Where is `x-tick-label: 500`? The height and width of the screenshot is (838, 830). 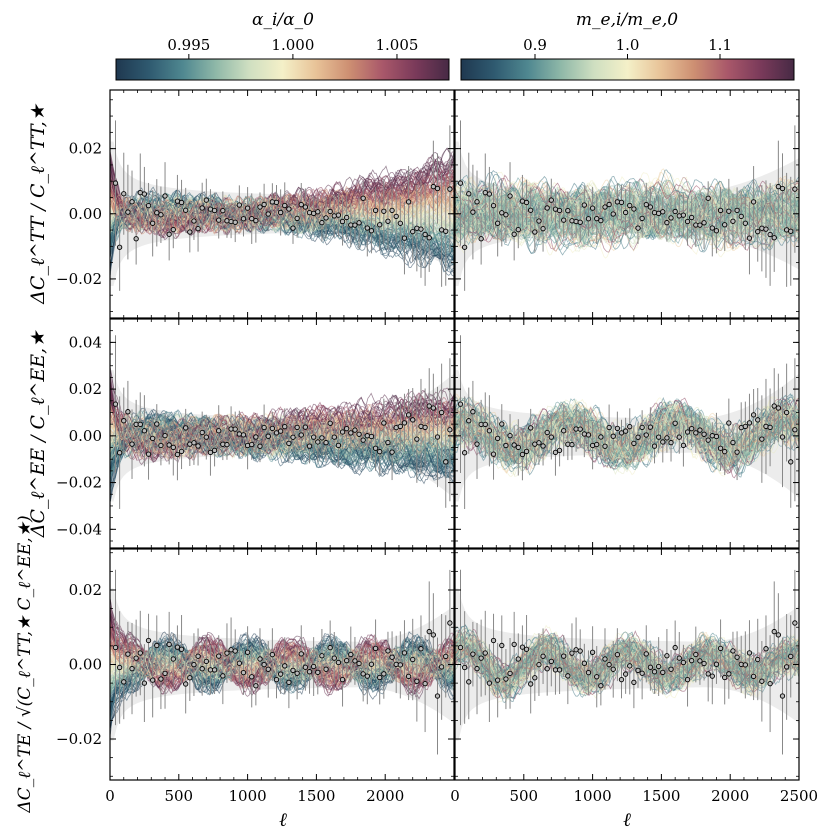 x-tick-label: 500 is located at coordinates (523, 796).